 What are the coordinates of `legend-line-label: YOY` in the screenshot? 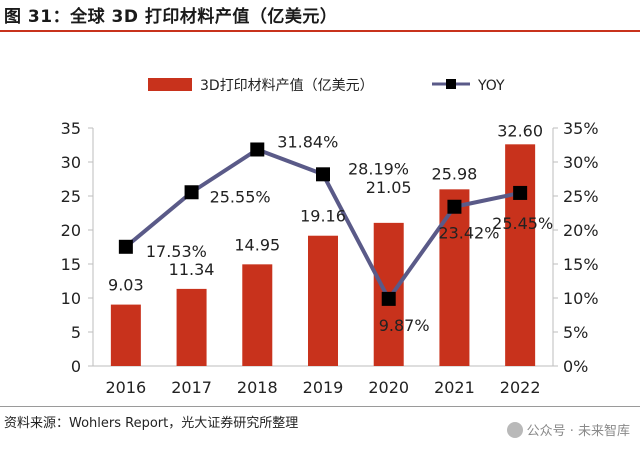 It's located at (491, 86).